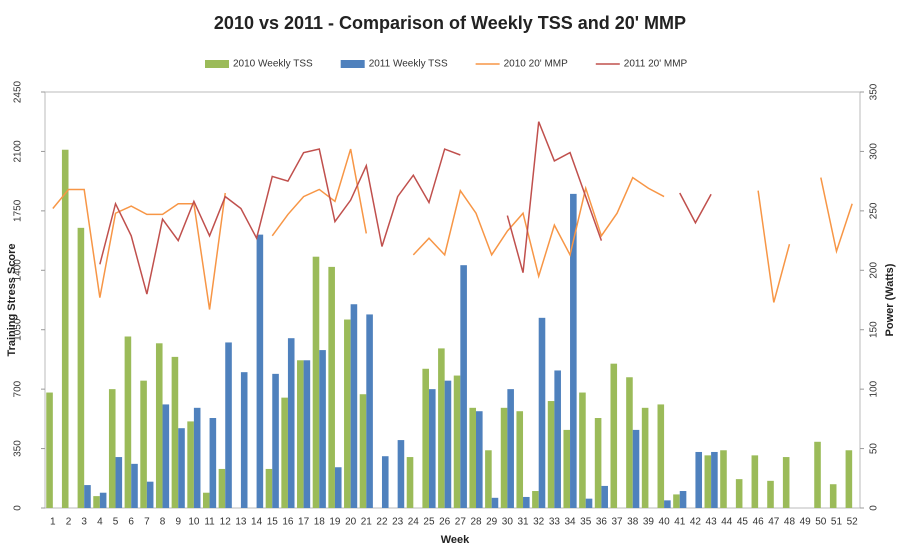 Image resolution: width=900 pixels, height=549 pixels. What do you see at coordinates (408, 64) in the screenshot?
I see `legend-label: 2011 Weekly TSS` at bounding box center [408, 64].